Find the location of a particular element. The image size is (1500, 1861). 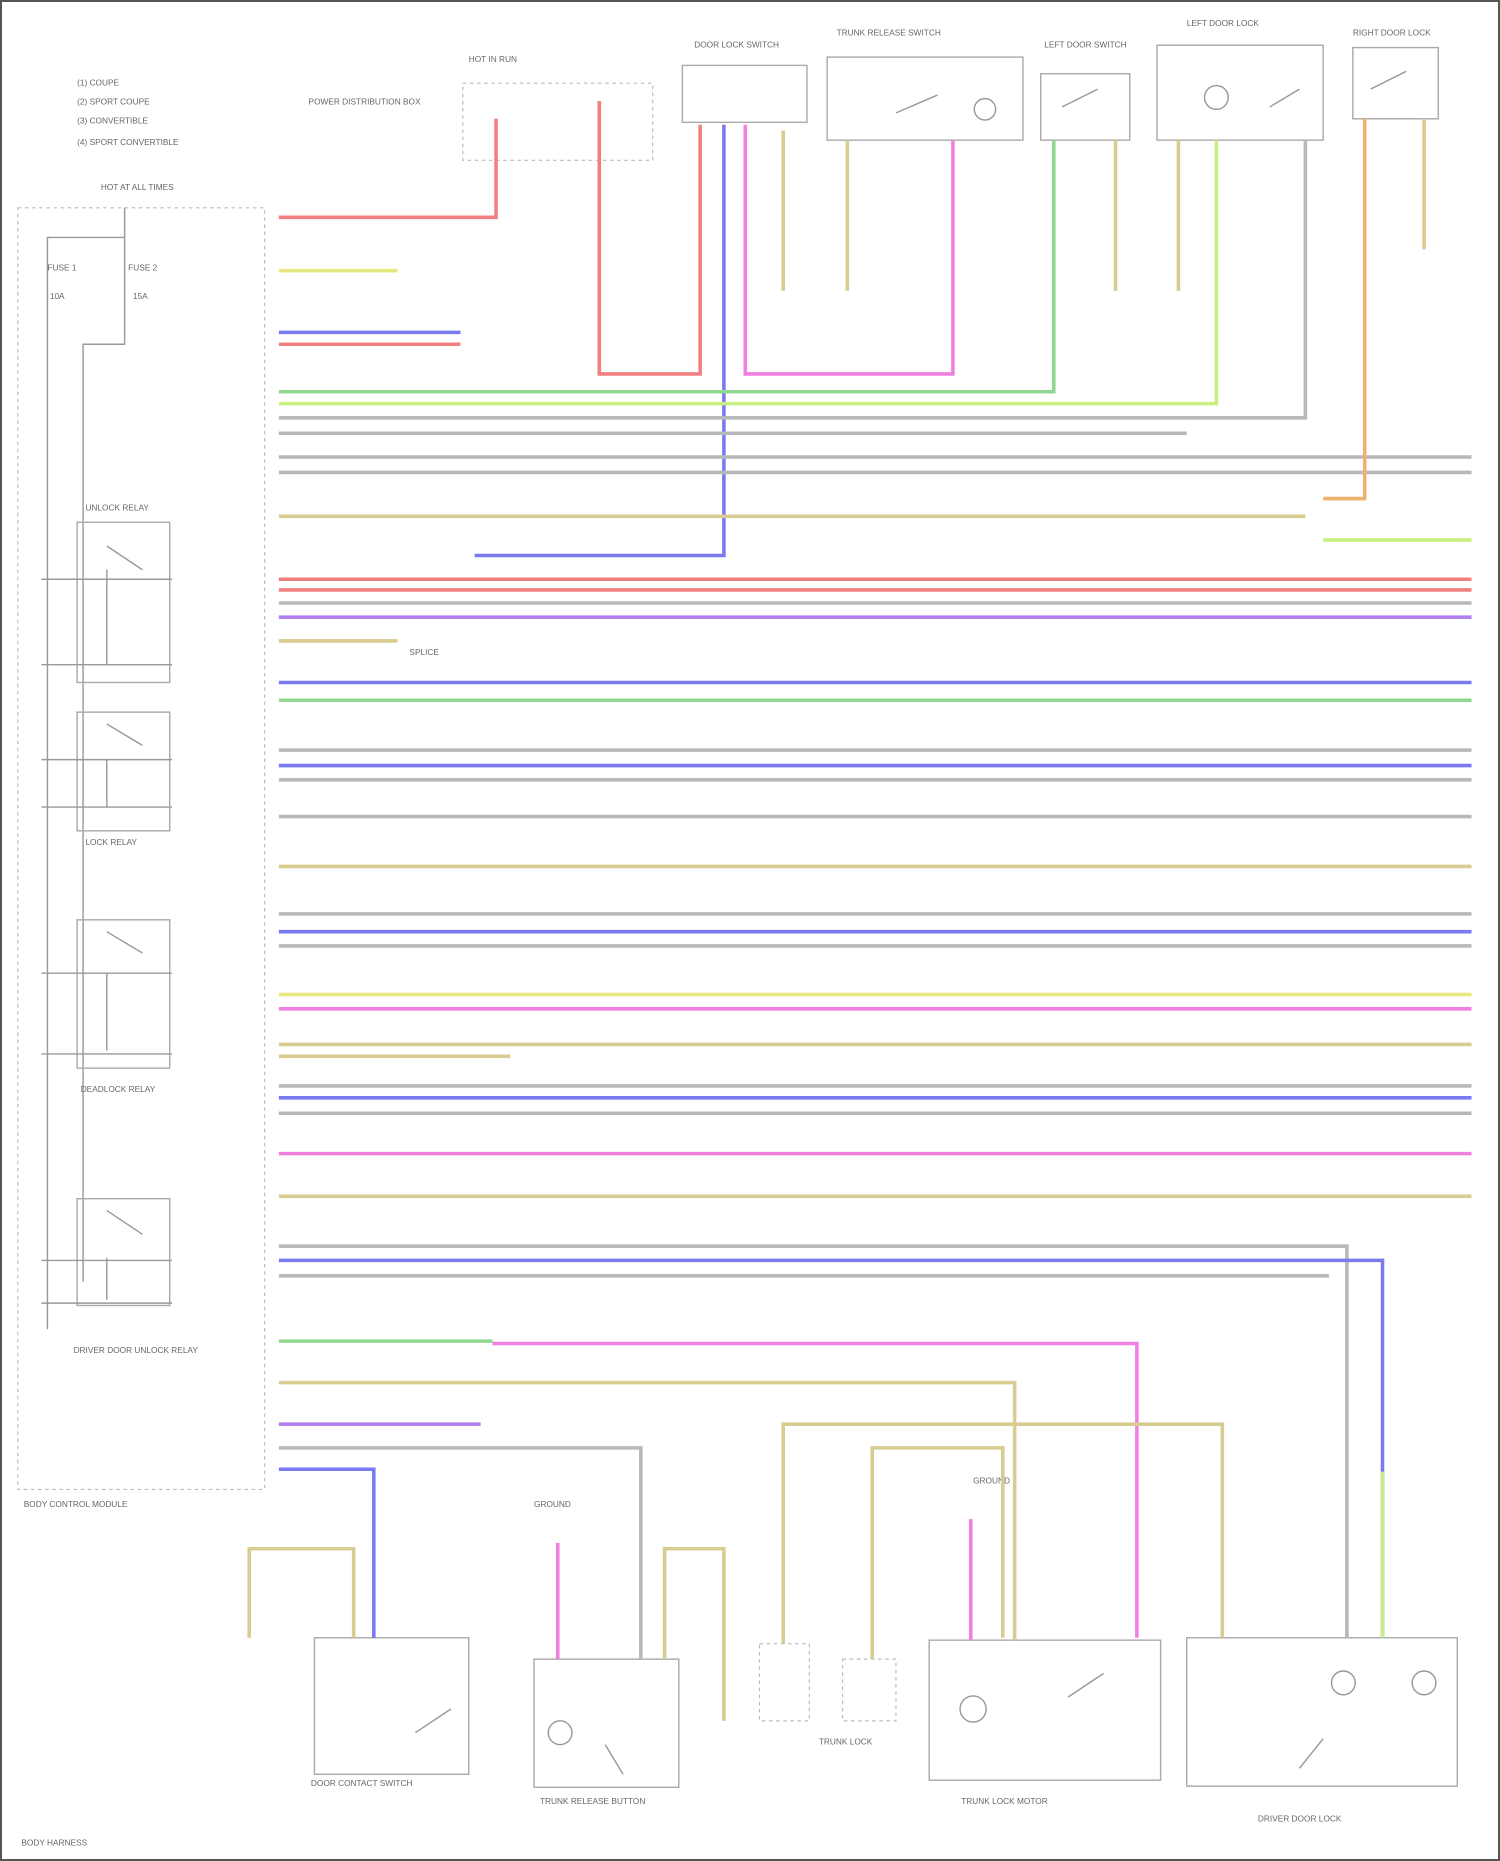

trunk-lock: TRUNK LOCK is located at coordinates (827, 1695).